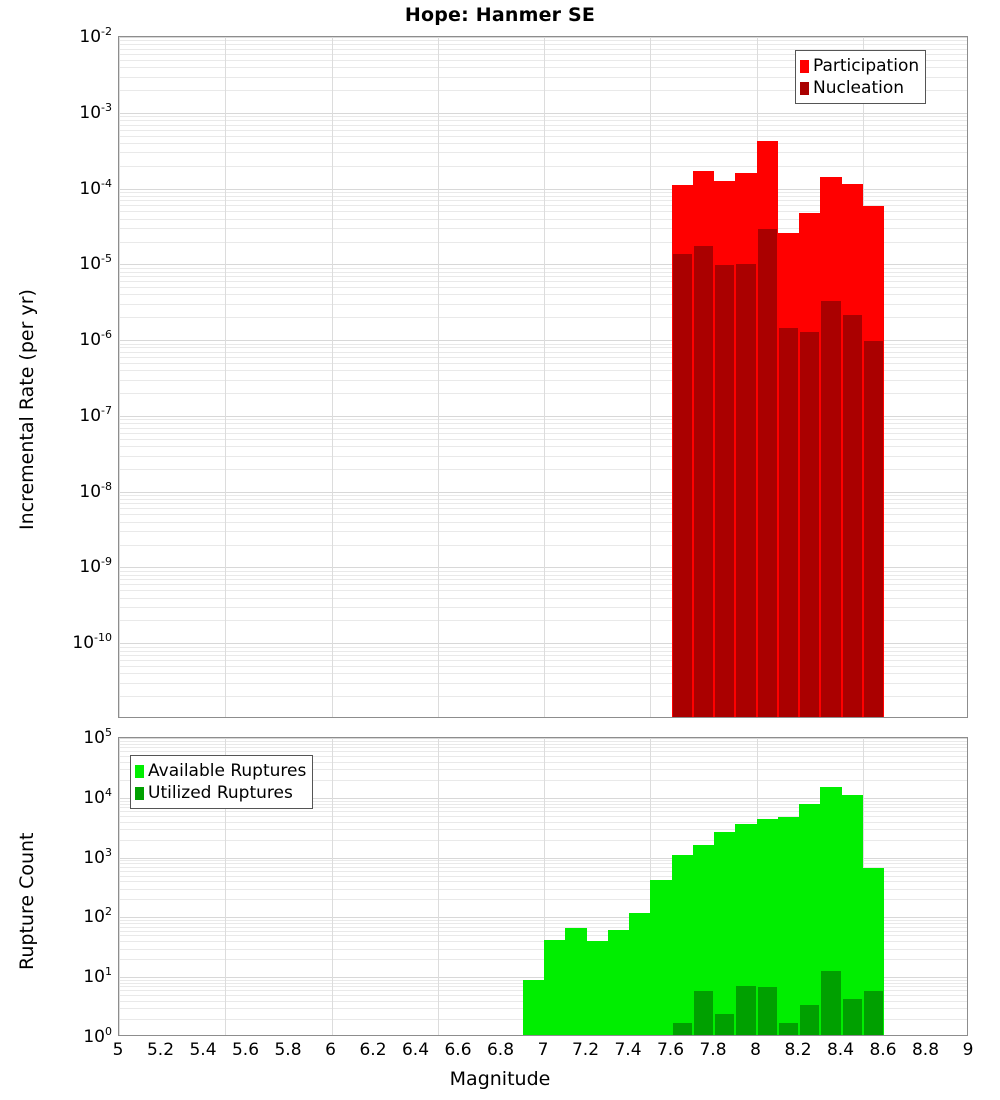  Describe the element at coordinates (97, 737) in the screenshot. I see `y-axis-tick: 10⁵` at that location.